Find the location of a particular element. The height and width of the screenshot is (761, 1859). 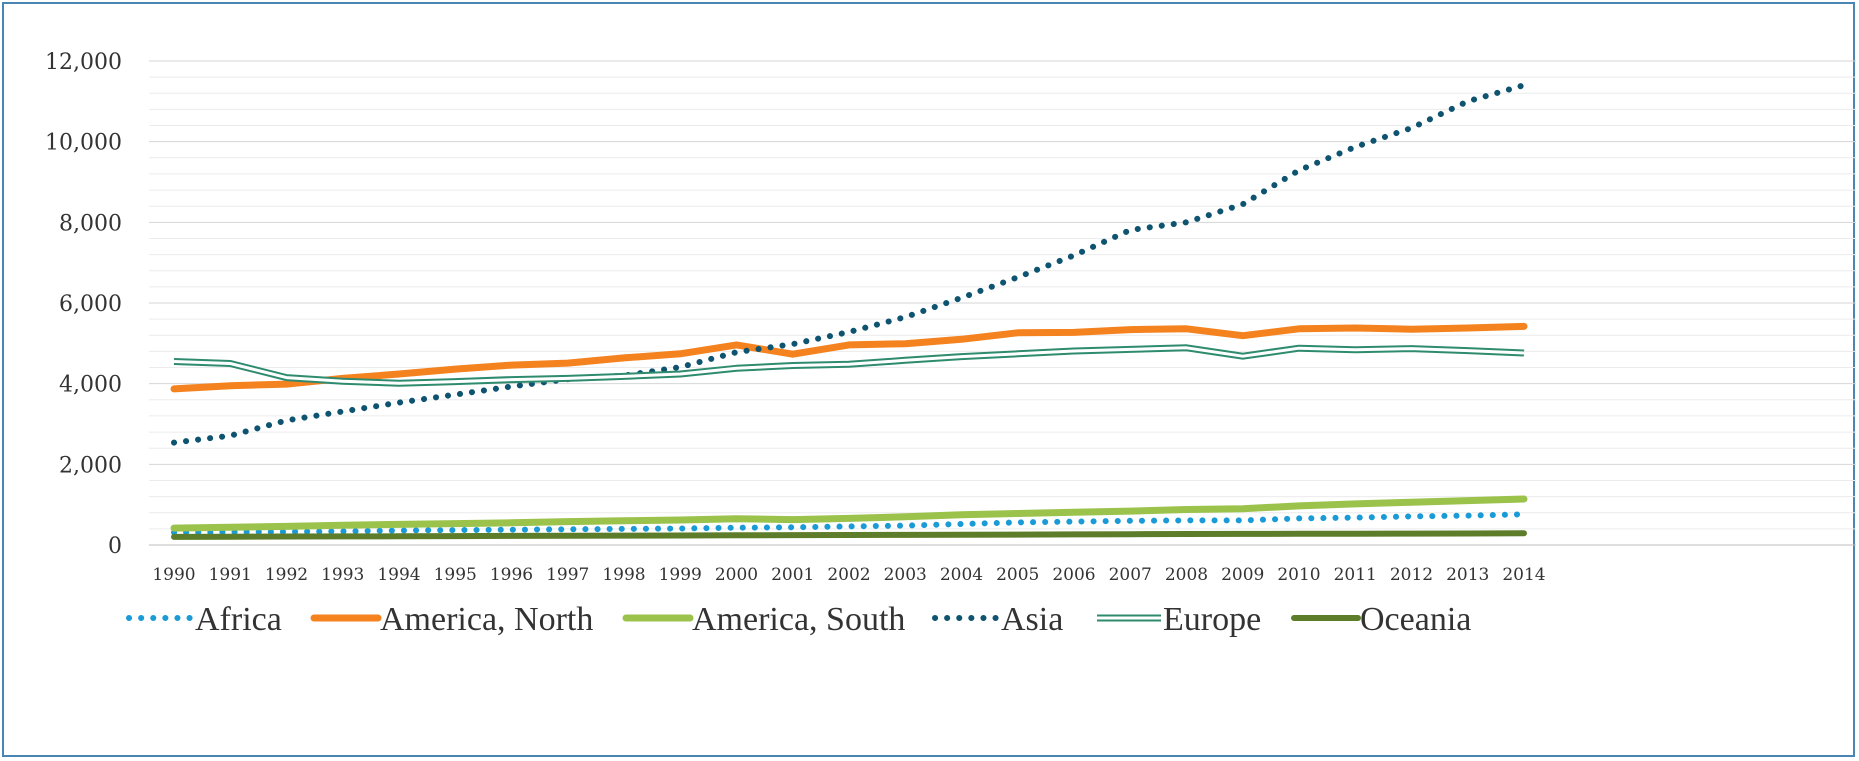

x-tick-label: 2014 is located at coordinates (1523, 575).